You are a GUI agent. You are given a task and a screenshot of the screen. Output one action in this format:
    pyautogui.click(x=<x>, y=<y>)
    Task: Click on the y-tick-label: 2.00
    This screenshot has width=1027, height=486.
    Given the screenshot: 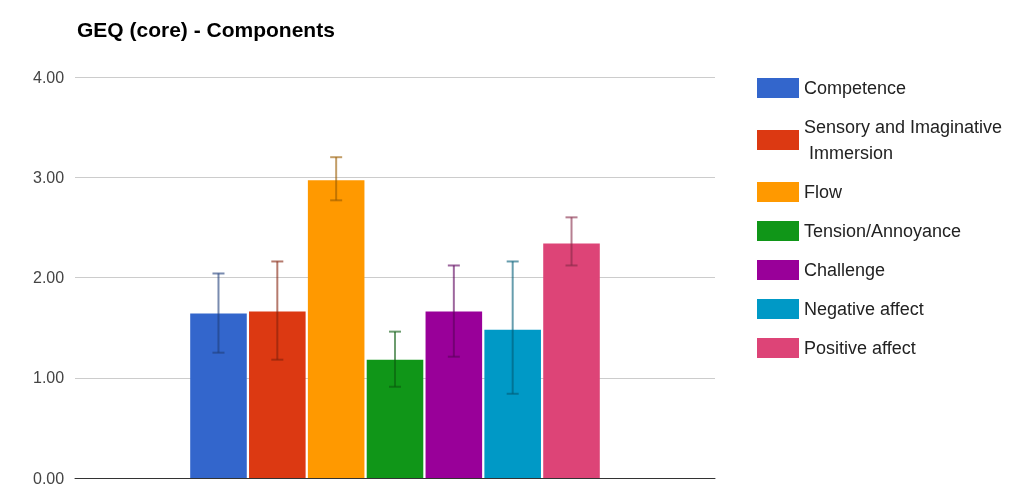 What is the action you would take?
    pyautogui.click(x=49, y=277)
    